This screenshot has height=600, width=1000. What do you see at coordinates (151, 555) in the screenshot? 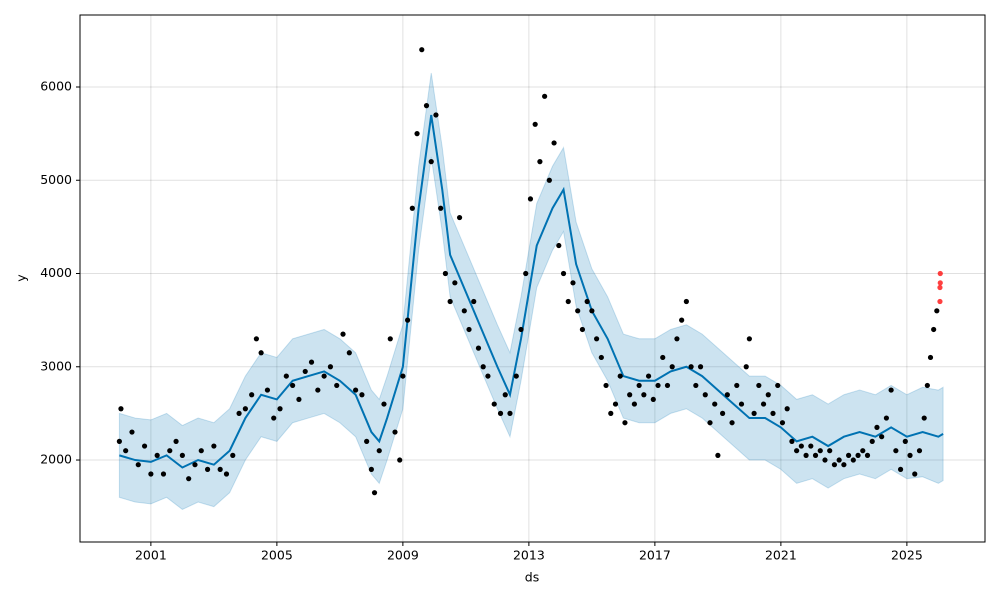
I see `x-tick-label: 2001` at bounding box center [151, 555].